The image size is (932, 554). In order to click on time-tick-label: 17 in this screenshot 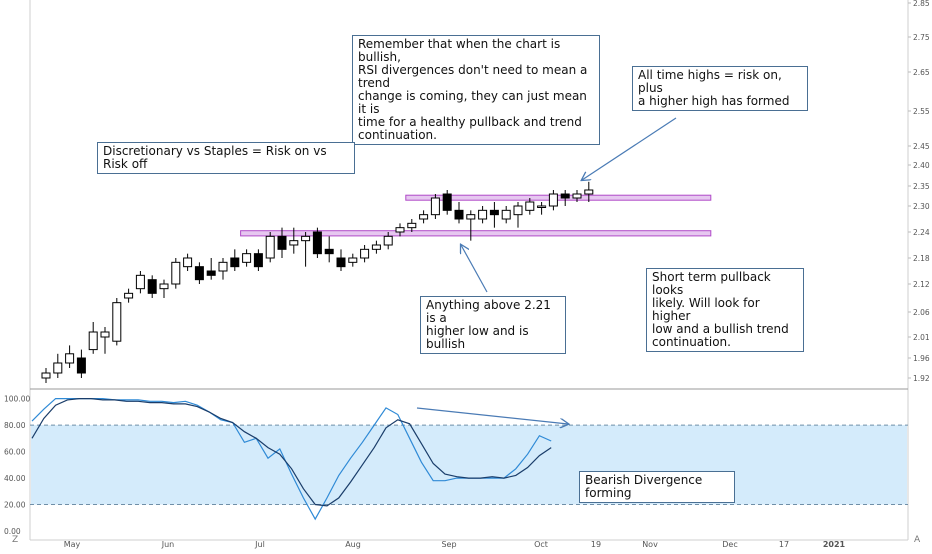, I will do `click(784, 544)`.